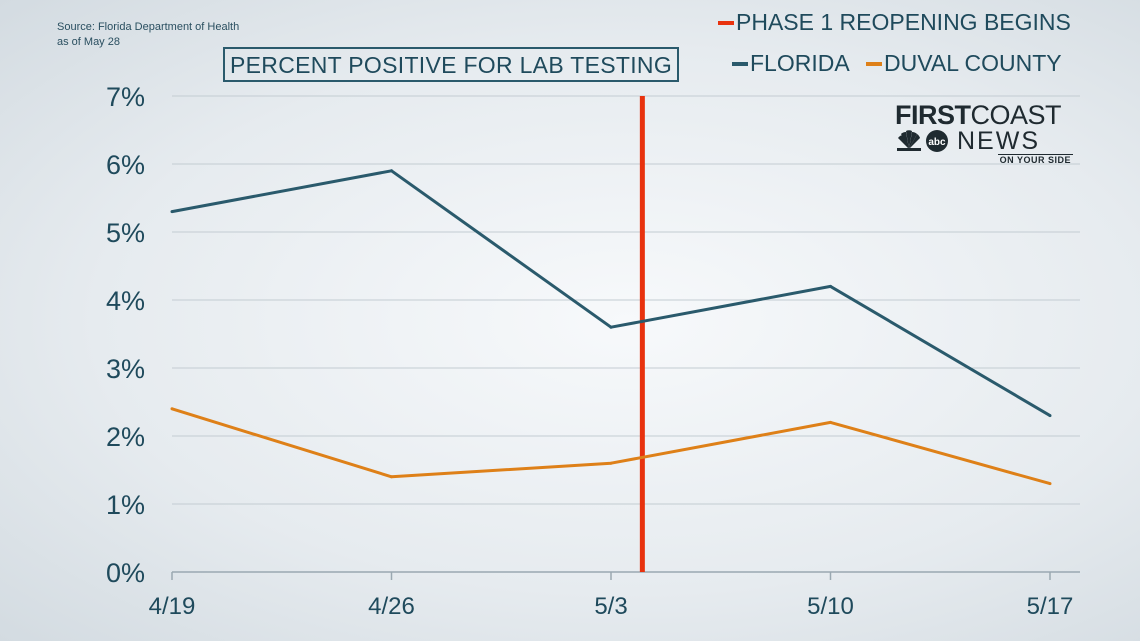  I want to click on chart-title: PERCENT POSITIVE FOR LAB TESTING, so click(451, 64).